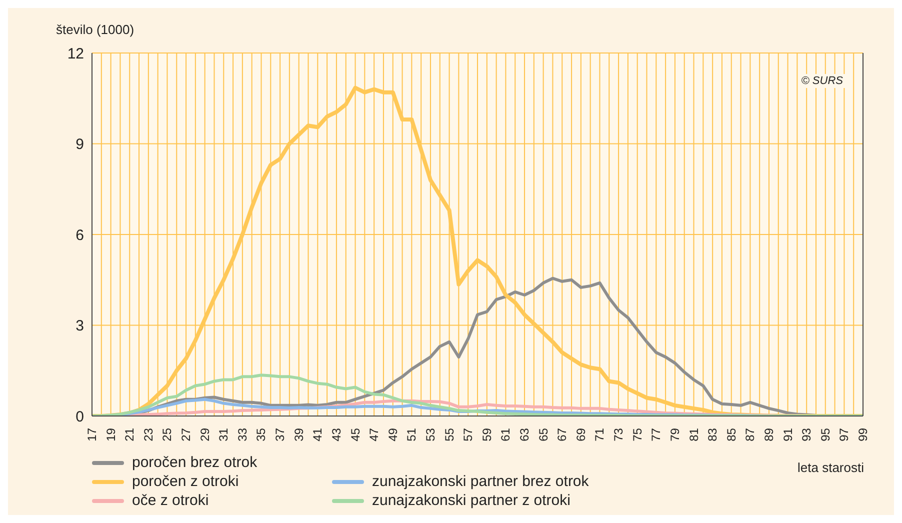  What do you see at coordinates (317, 435) in the screenshot?
I see `x-tick-label: 41` at bounding box center [317, 435].